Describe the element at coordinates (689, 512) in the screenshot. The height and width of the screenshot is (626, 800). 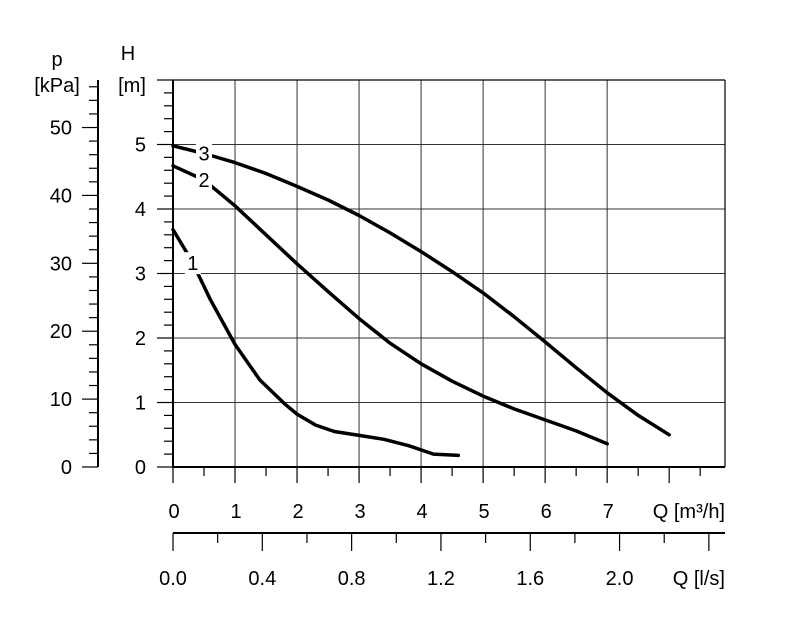
I see `flow-m3h-axis-label: Q [m³/h]` at that location.